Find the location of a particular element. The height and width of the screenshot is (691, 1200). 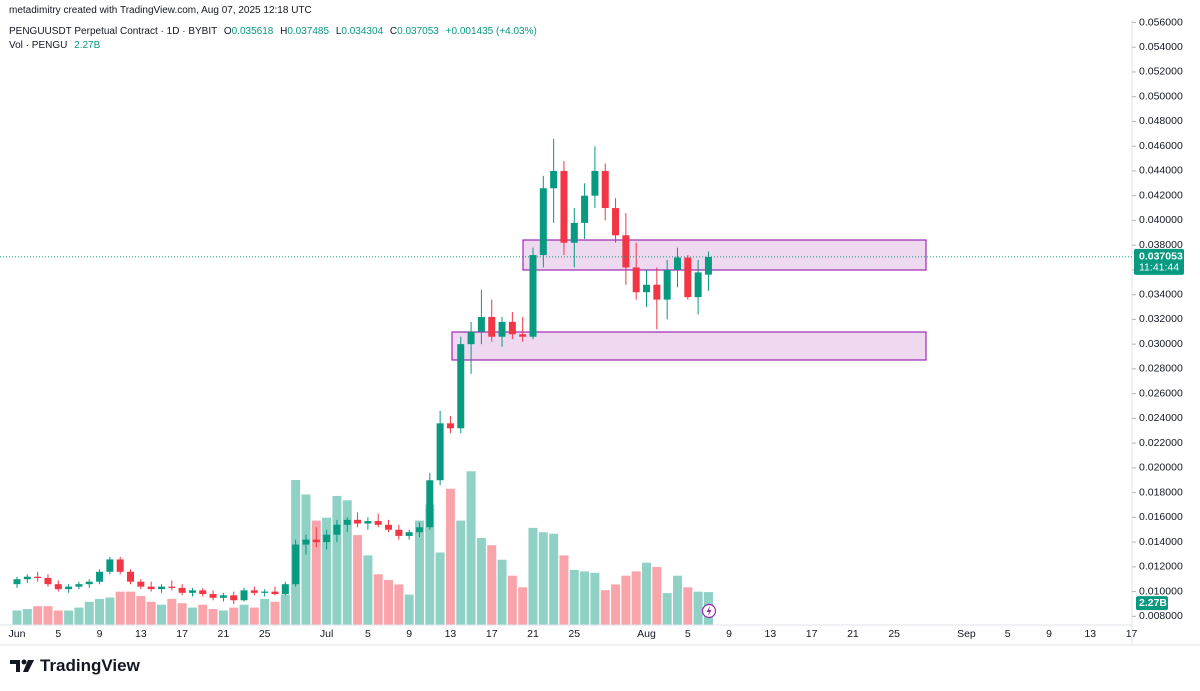

logo-icon is located at coordinates (22, 665).